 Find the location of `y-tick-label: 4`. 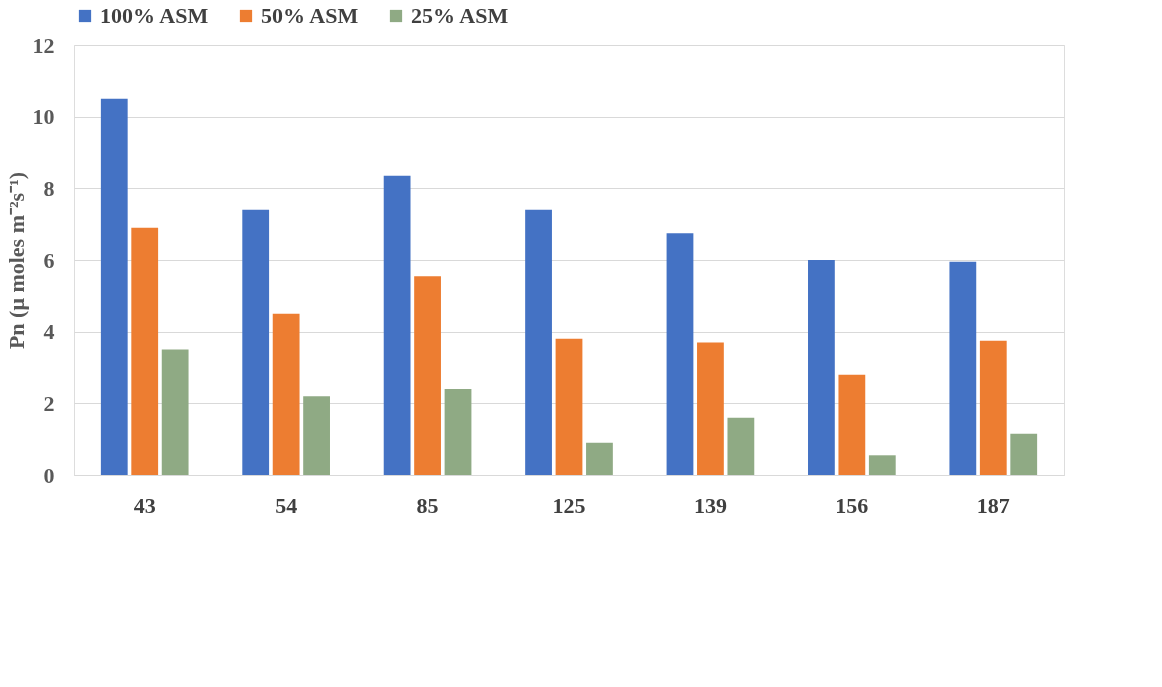

y-tick-label: 4 is located at coordinates (49, 332).